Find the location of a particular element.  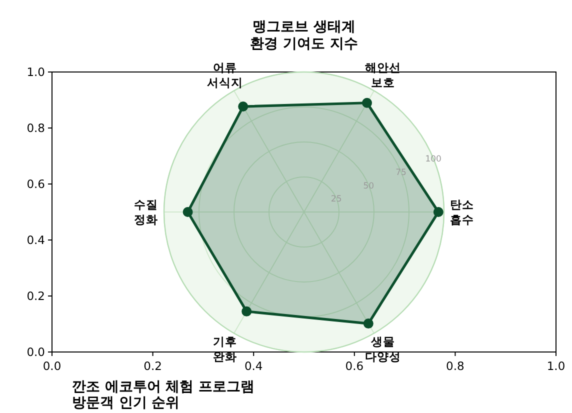

chart-title: 맹그로브 생태계 환경 기여도 지수 is located at coordinates (304, 35).